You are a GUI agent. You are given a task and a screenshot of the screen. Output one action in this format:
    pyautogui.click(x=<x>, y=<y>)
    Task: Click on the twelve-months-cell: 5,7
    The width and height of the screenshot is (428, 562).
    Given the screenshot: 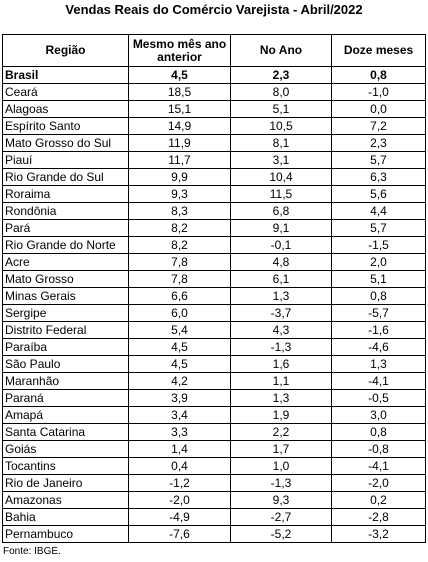 What is the action you would take?
    pyautogui.click(x=378, y=160)
    